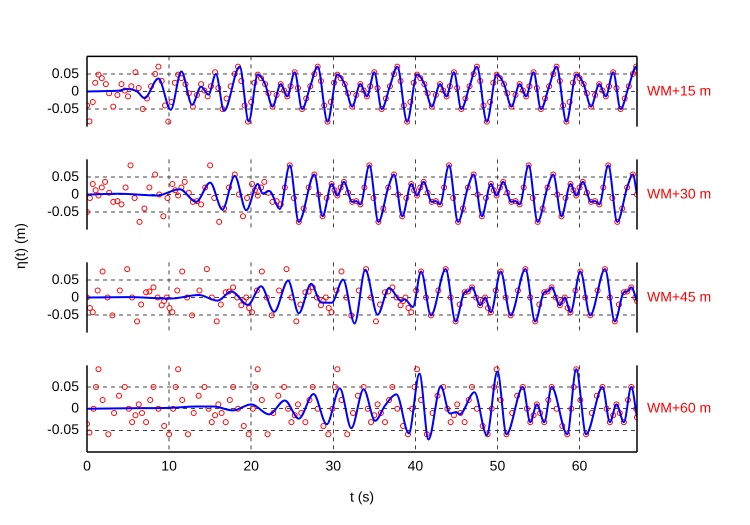  I want to click on text: WM+15 m, so click(679, 90).